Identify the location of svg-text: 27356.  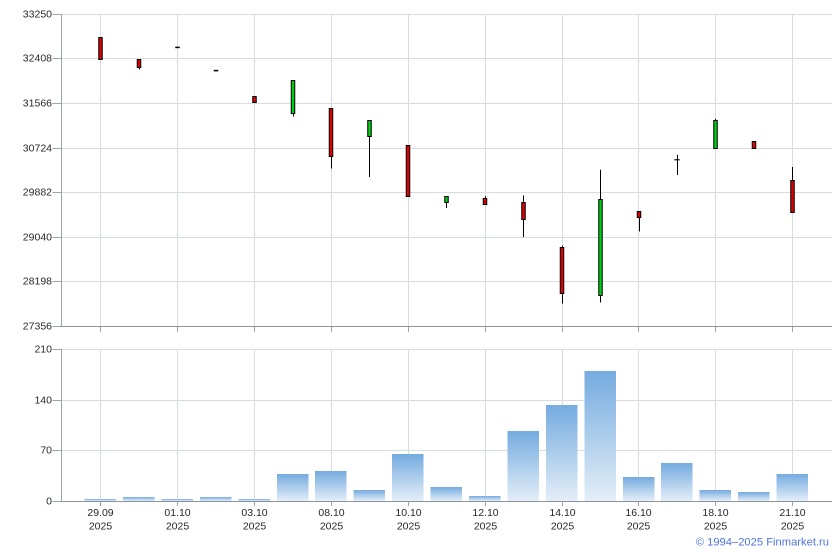
(37, 326).